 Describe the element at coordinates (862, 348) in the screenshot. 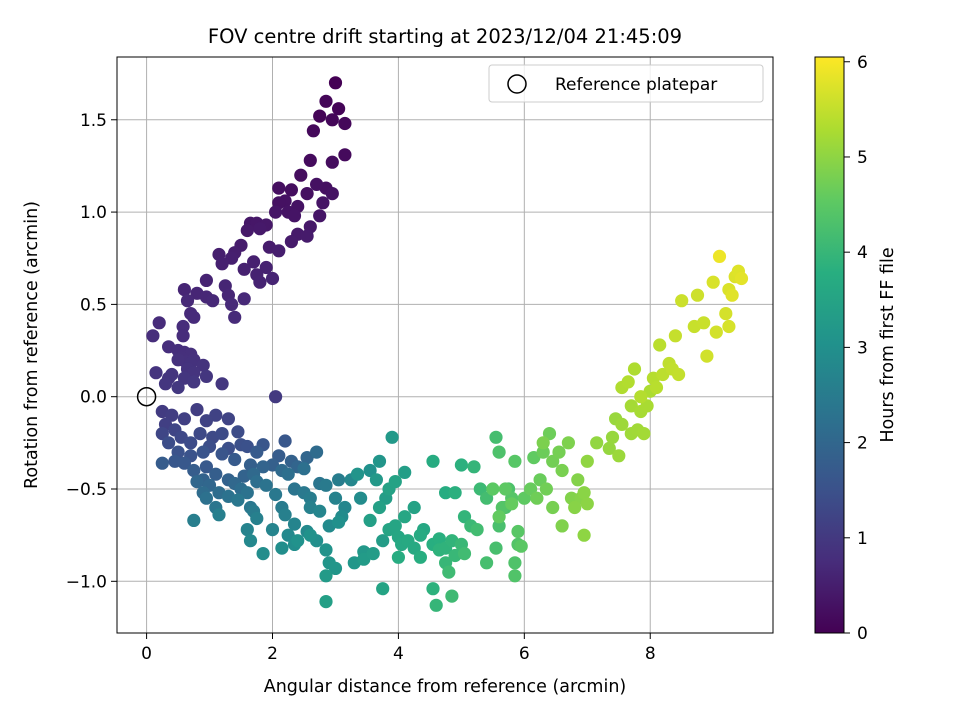

I see `colorbar-tick-label-3: 3` at that location.